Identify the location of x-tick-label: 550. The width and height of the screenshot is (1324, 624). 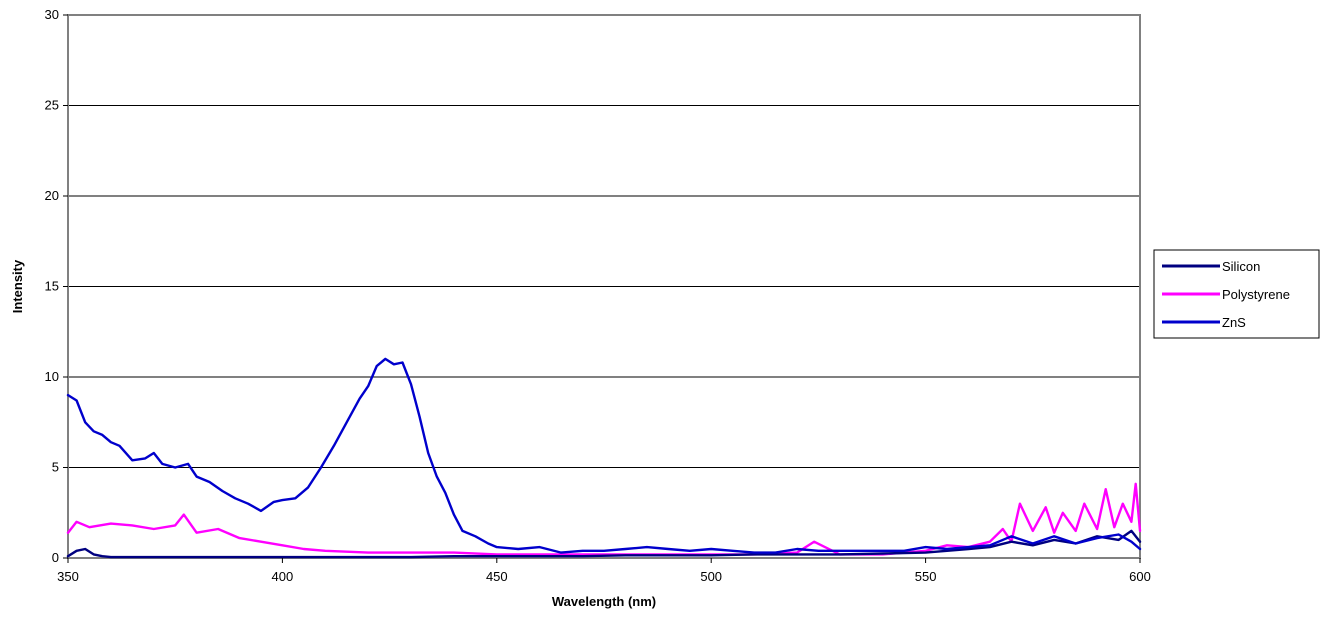
(926, 576).